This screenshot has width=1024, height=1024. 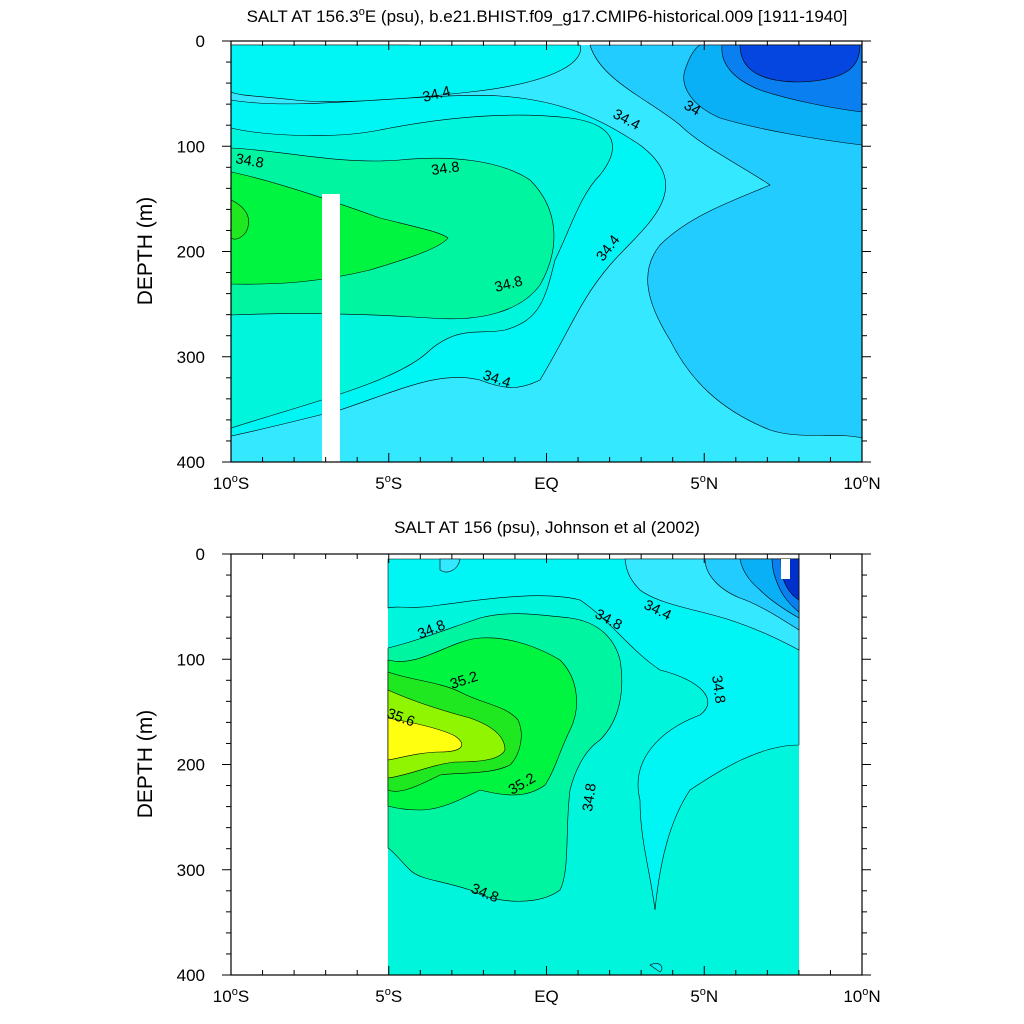 What do you see at coordinates (145, 251) in the screenshot?
I see `panel-model-ylabel: DEPTH (m)` at bounding box center [145, 251].